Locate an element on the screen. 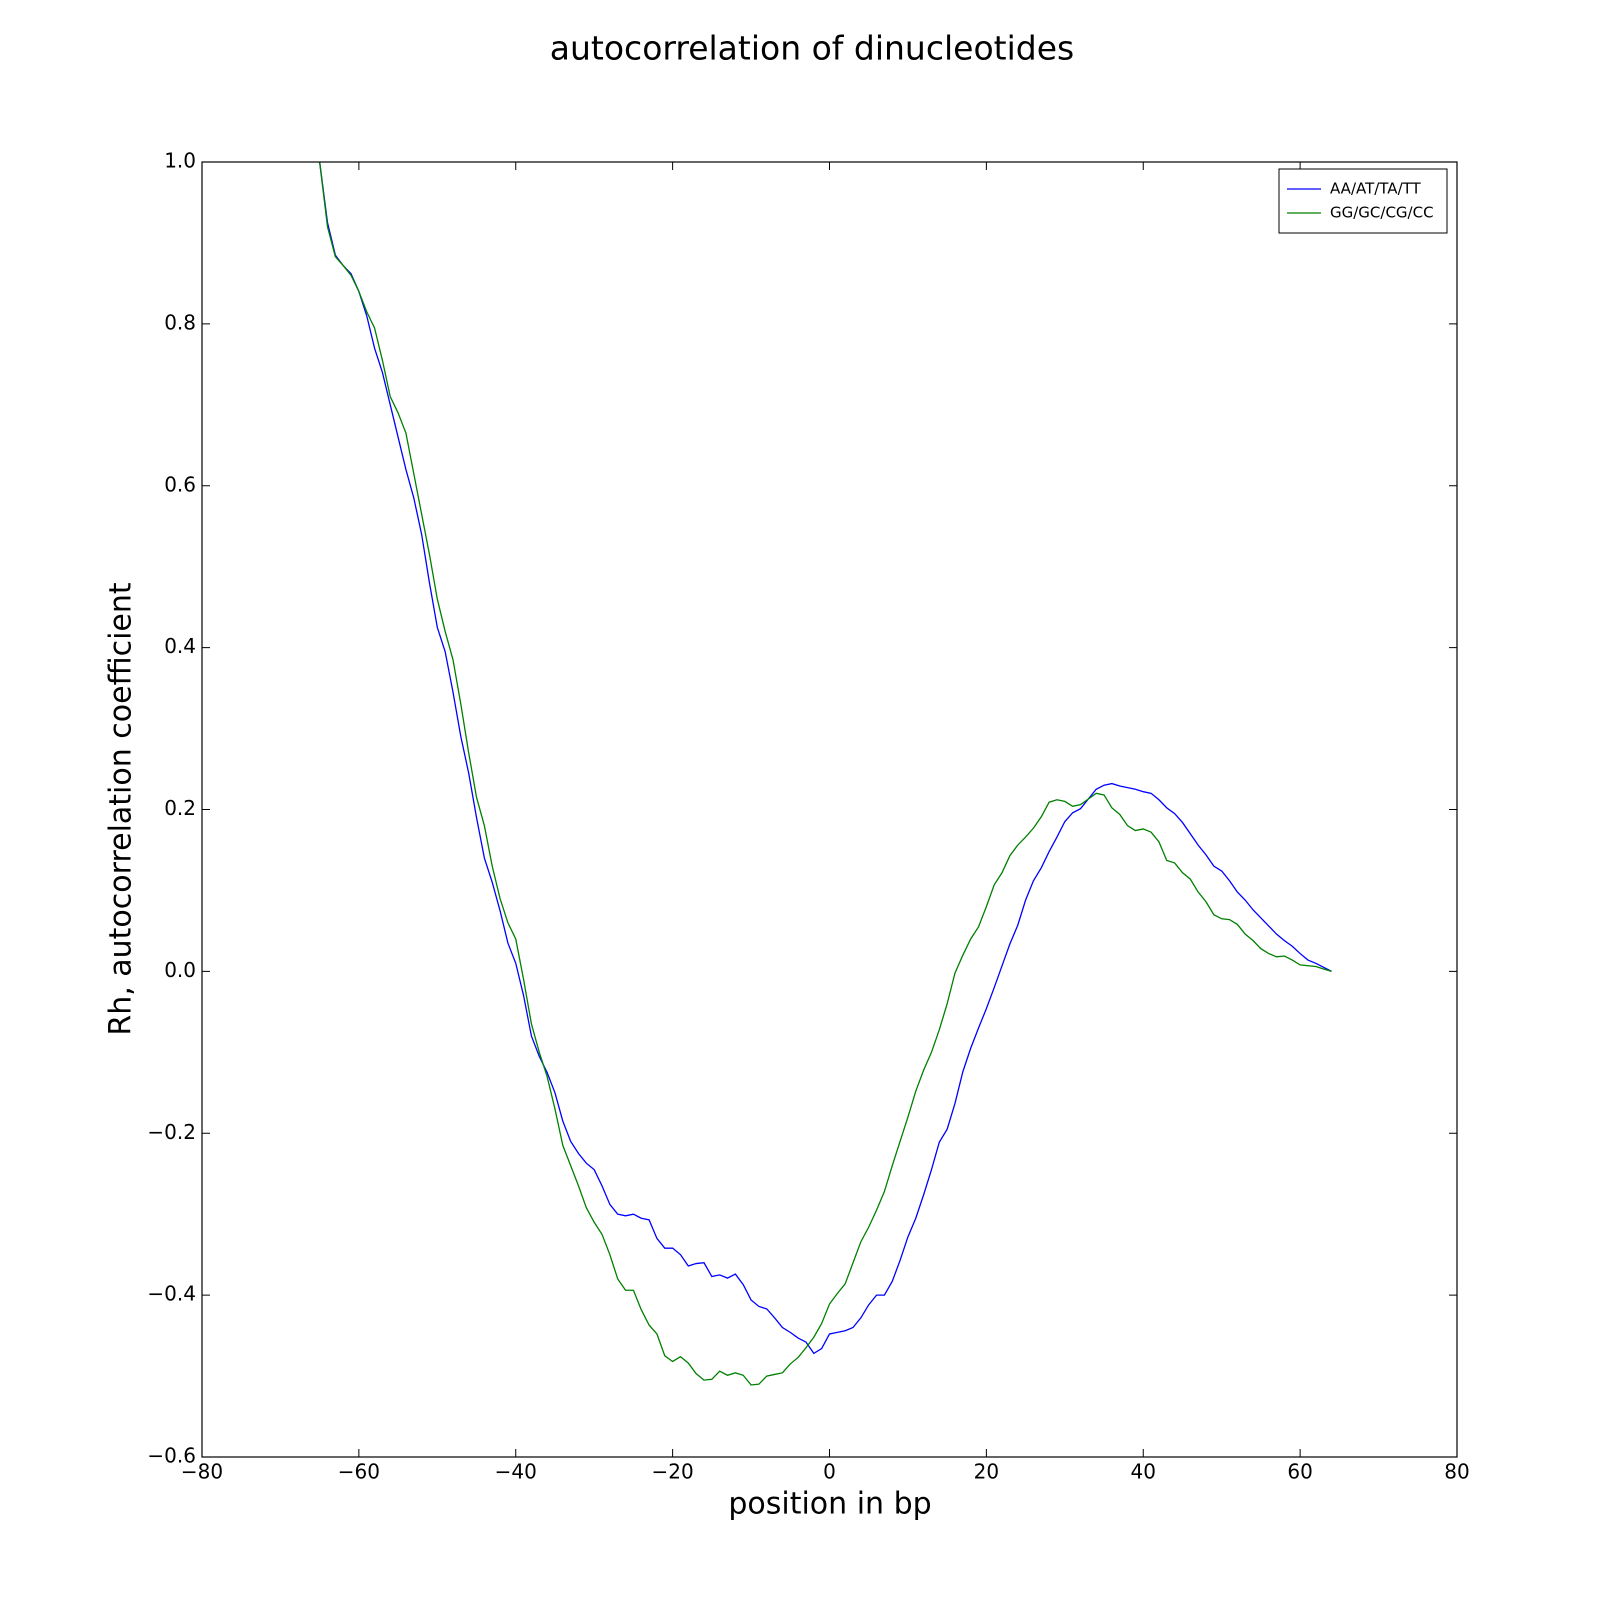  y-tick-label: 0.0 is located at coordinates (180, 970).